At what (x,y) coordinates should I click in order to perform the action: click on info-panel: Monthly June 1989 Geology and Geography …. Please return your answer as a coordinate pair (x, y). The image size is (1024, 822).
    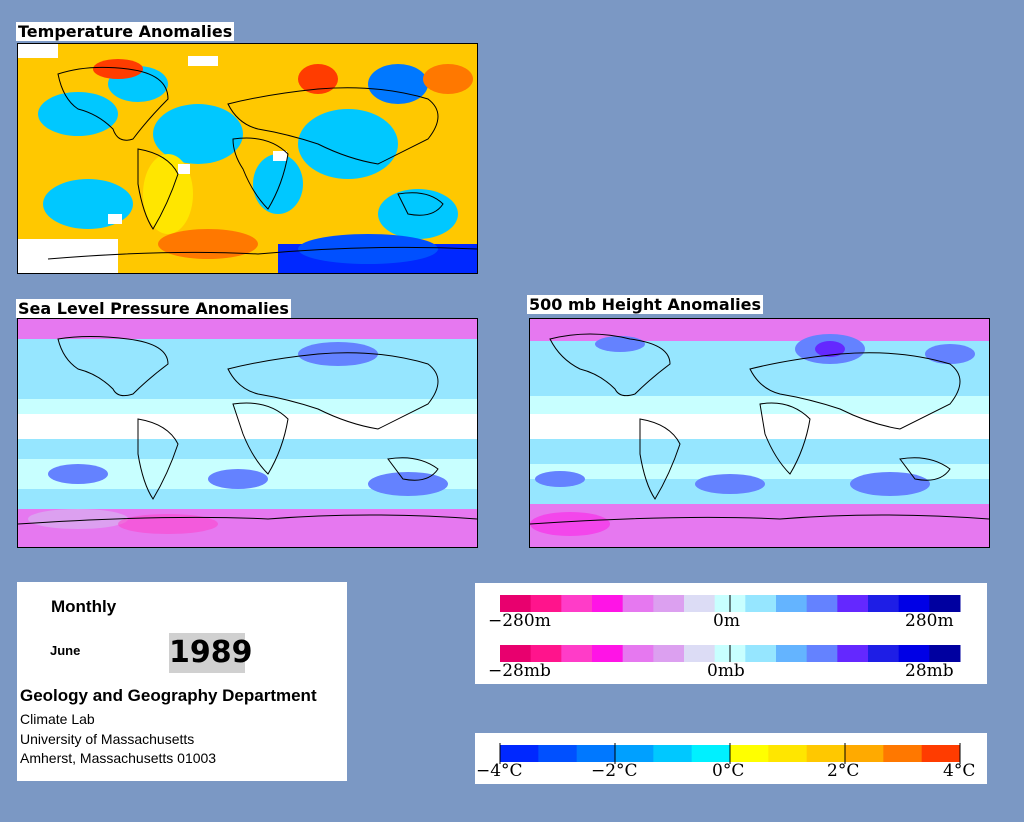
    Looking at the image, I should click on (182, 681).